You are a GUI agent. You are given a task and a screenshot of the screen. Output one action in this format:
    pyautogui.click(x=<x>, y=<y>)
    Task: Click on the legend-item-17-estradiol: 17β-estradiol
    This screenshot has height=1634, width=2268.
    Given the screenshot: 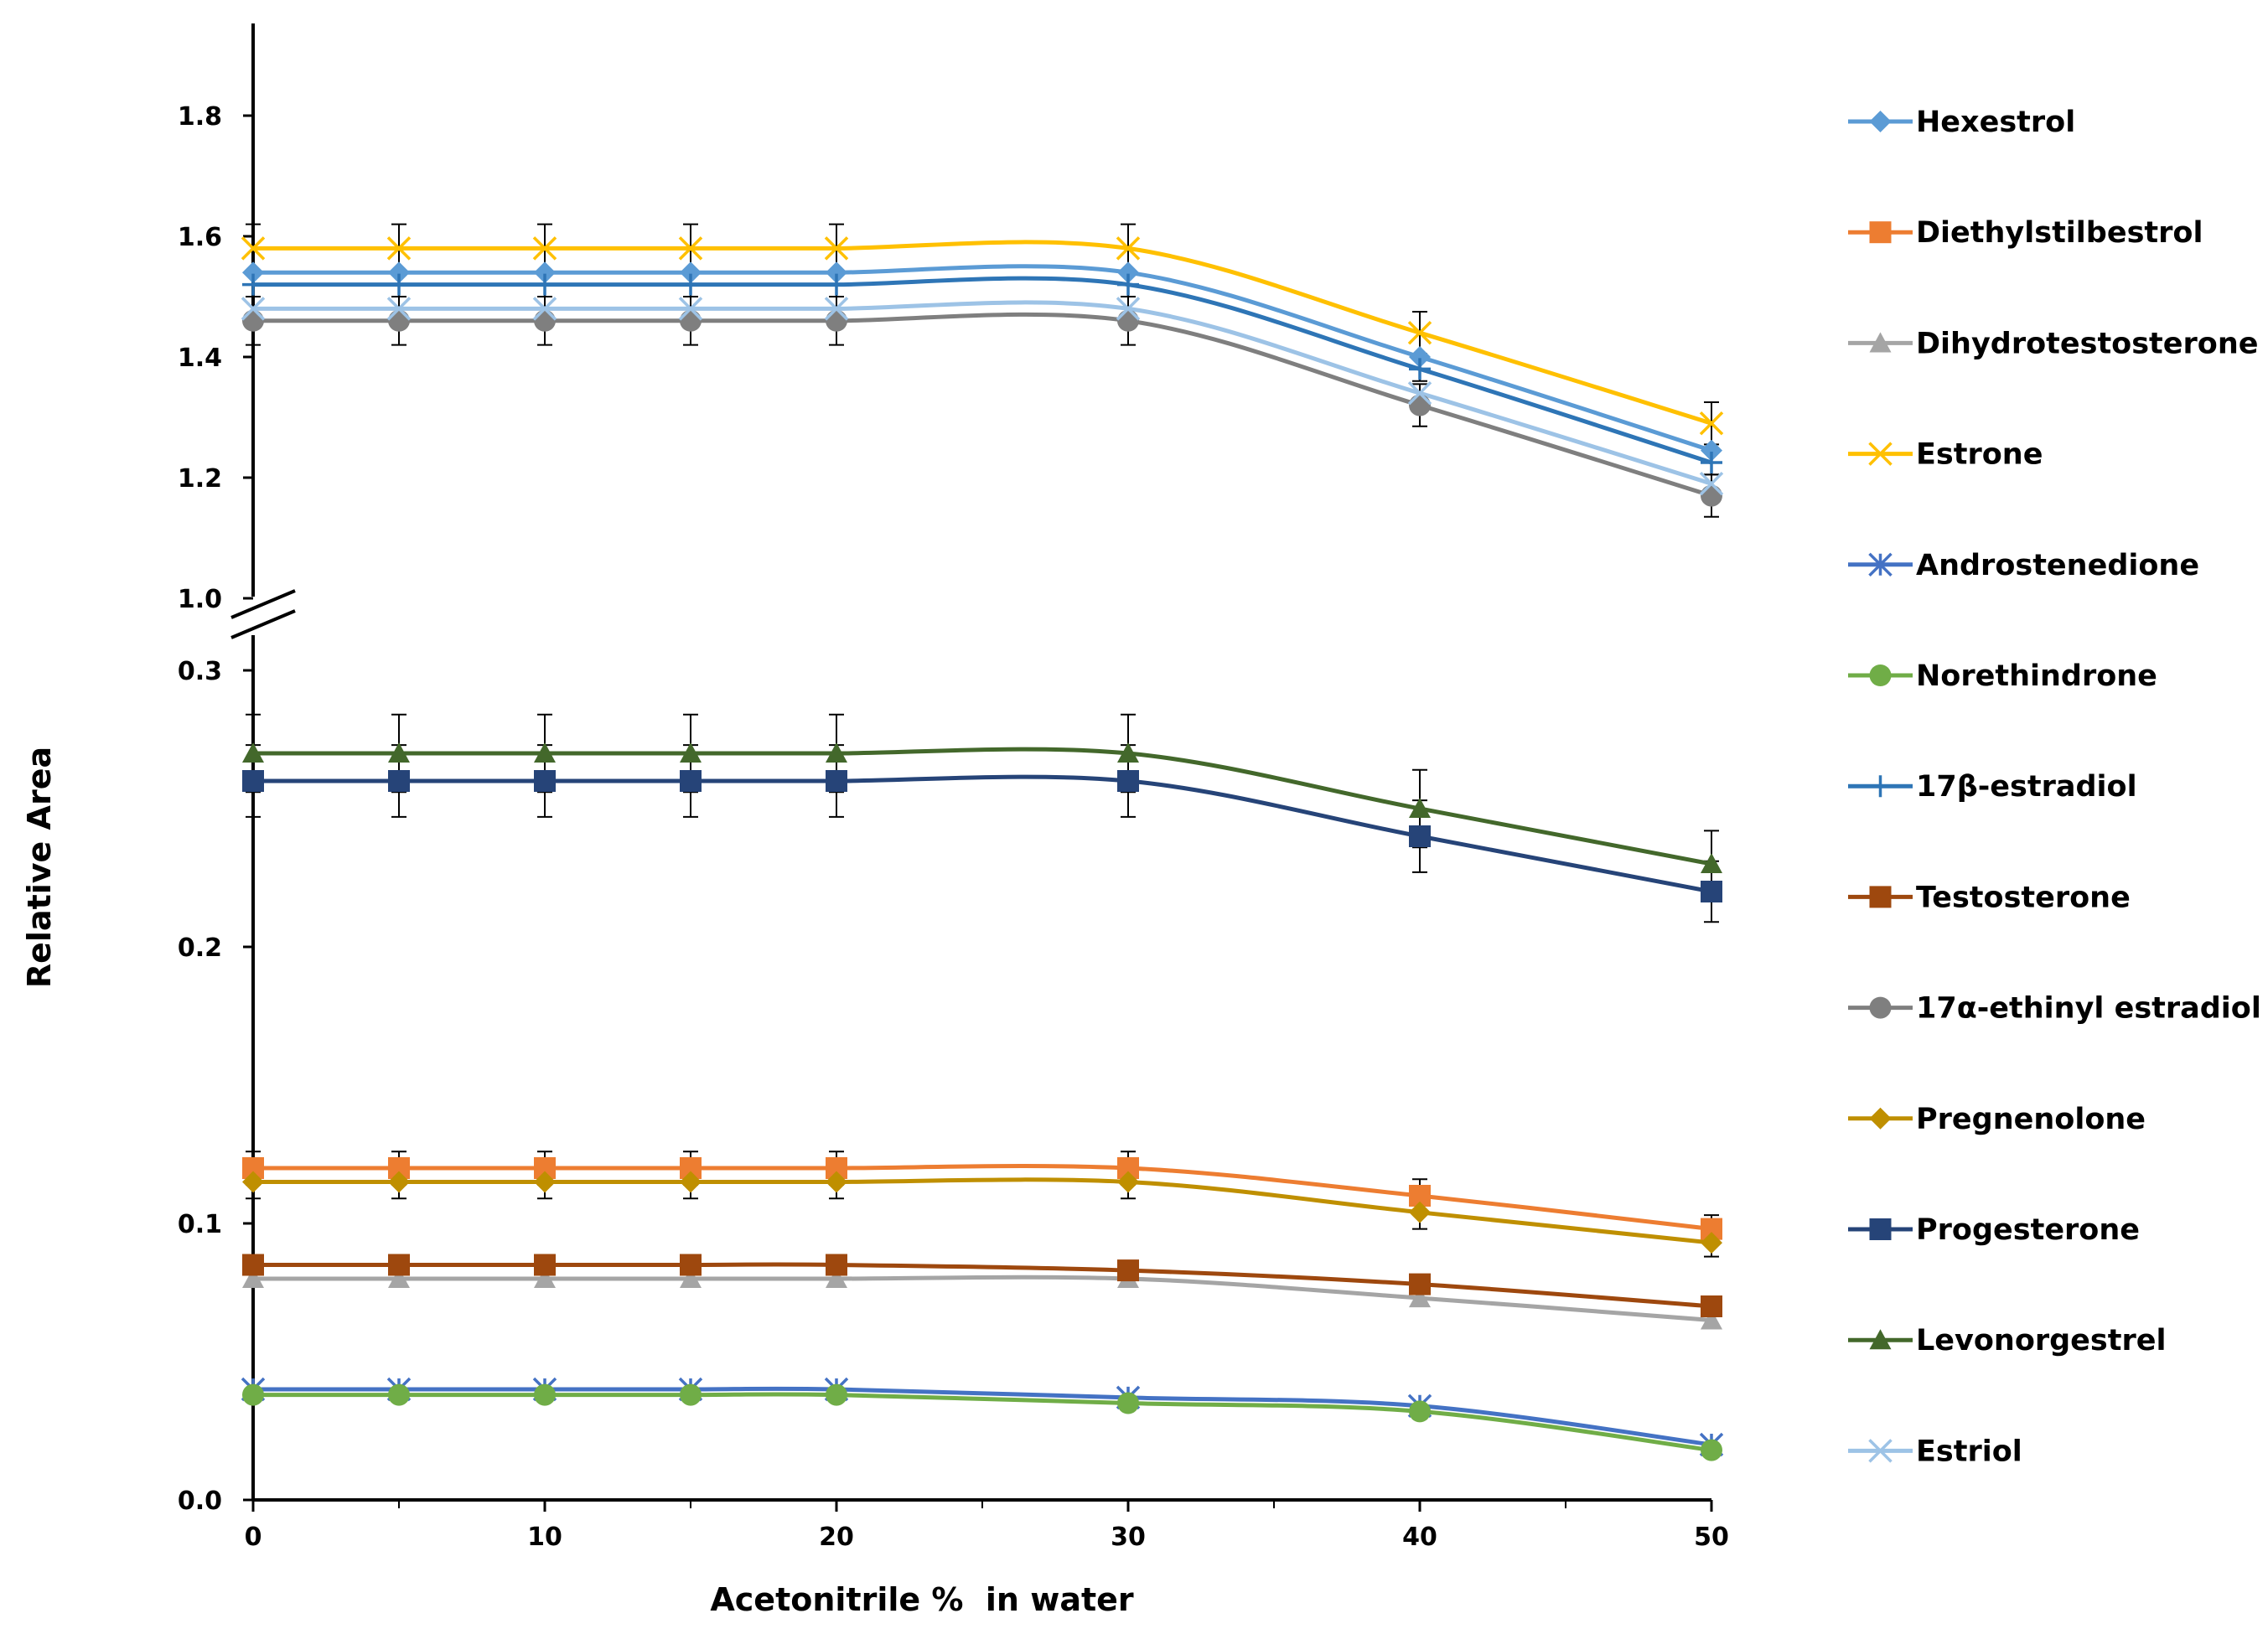 What is the action you would take?
    pyautogui.click(x=1992, y=787)
    